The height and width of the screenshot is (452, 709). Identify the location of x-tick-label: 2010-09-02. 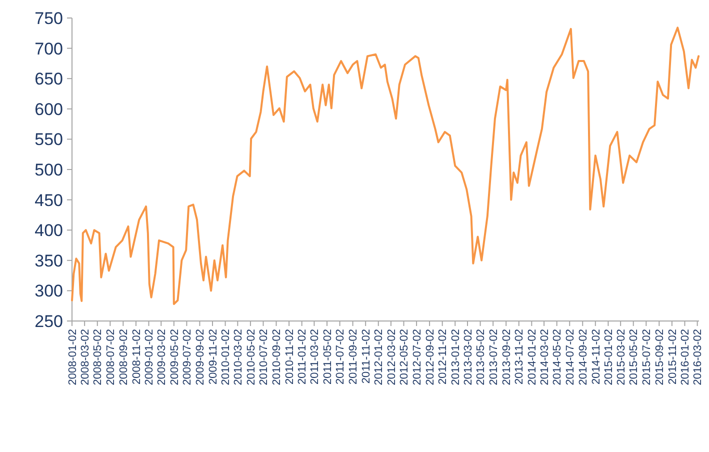
(277, 357).